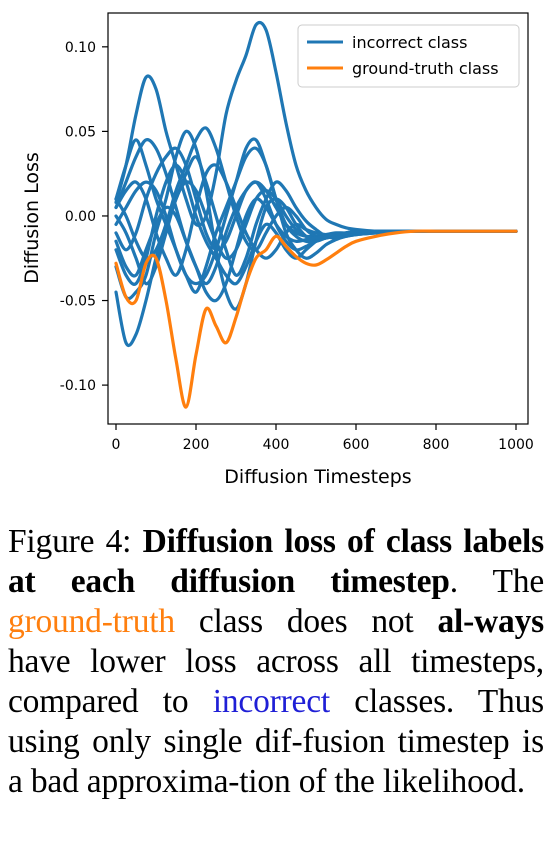 This screenshot has height=862, width=556. Describe the element at coordinates (317, 477) in the screenshot. I see `x-axis-label: Diffusion Timesteps` at that location.